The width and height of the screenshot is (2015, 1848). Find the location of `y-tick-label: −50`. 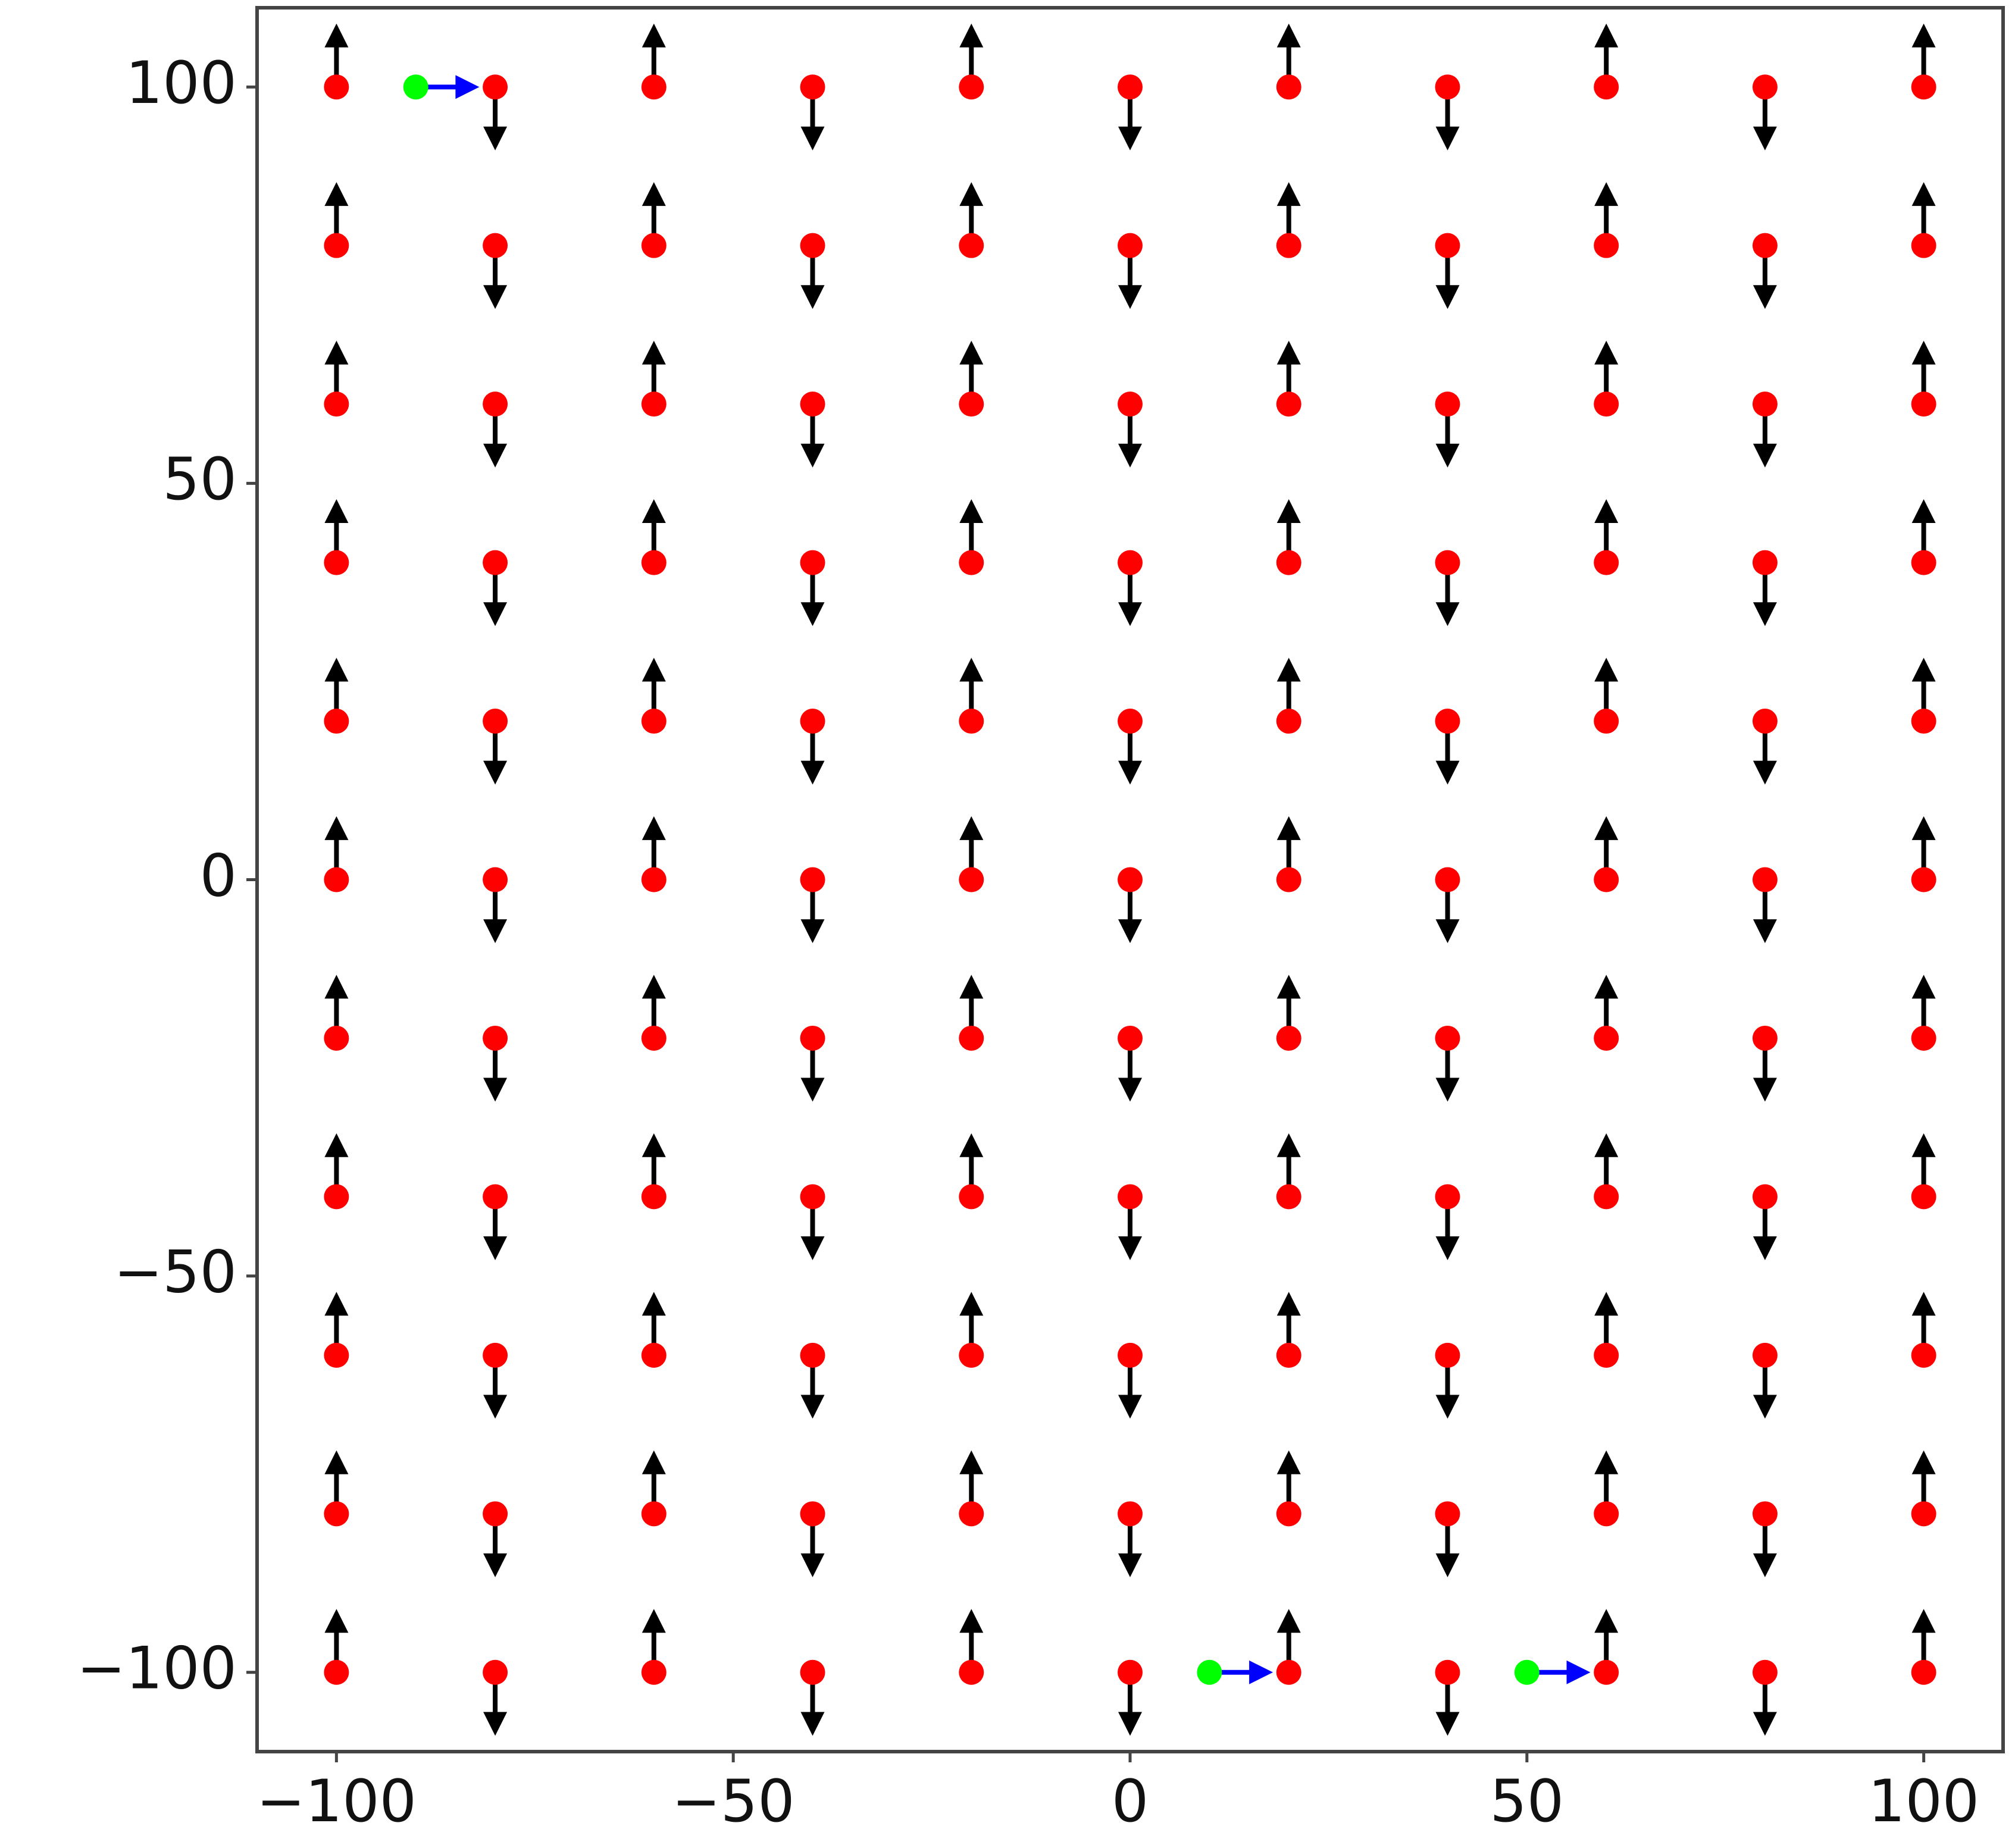

y-tick-label: −50 is located at coordinates (175, 1272).